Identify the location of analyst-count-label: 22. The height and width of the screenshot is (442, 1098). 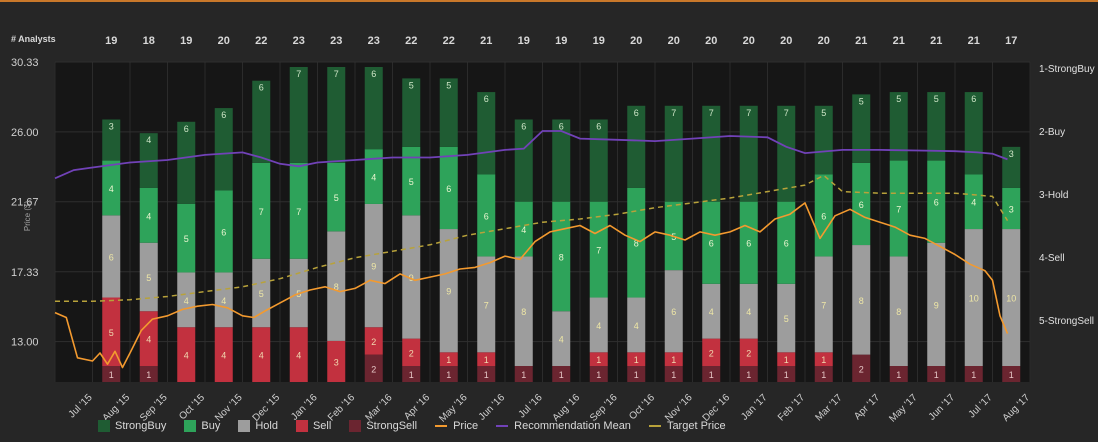
(411, 41).